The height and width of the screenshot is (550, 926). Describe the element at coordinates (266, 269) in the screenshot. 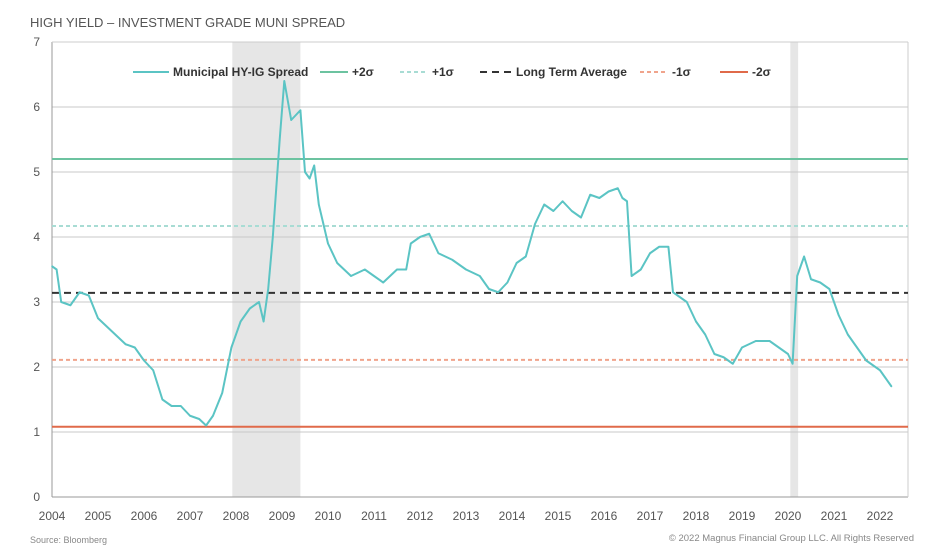

I see `recession-shading` at that location.